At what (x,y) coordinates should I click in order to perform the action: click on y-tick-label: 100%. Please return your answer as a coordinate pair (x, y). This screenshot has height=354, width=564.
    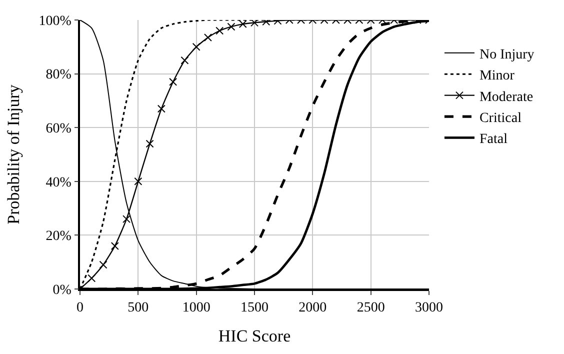
    Looking at the image, I should click on (55, 21).